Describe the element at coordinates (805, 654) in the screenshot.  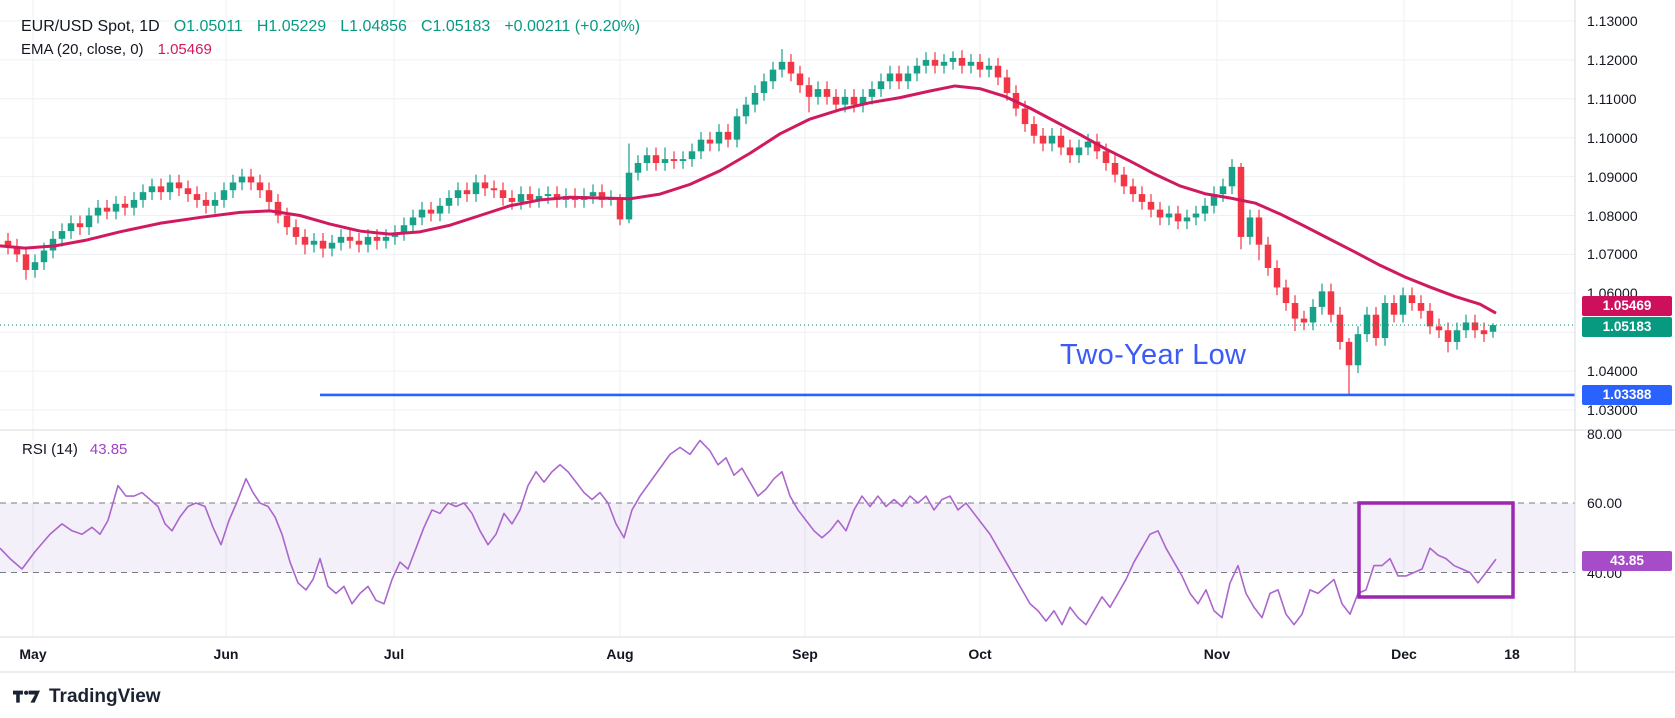
I see `time-tick-label: Sep` at that location.